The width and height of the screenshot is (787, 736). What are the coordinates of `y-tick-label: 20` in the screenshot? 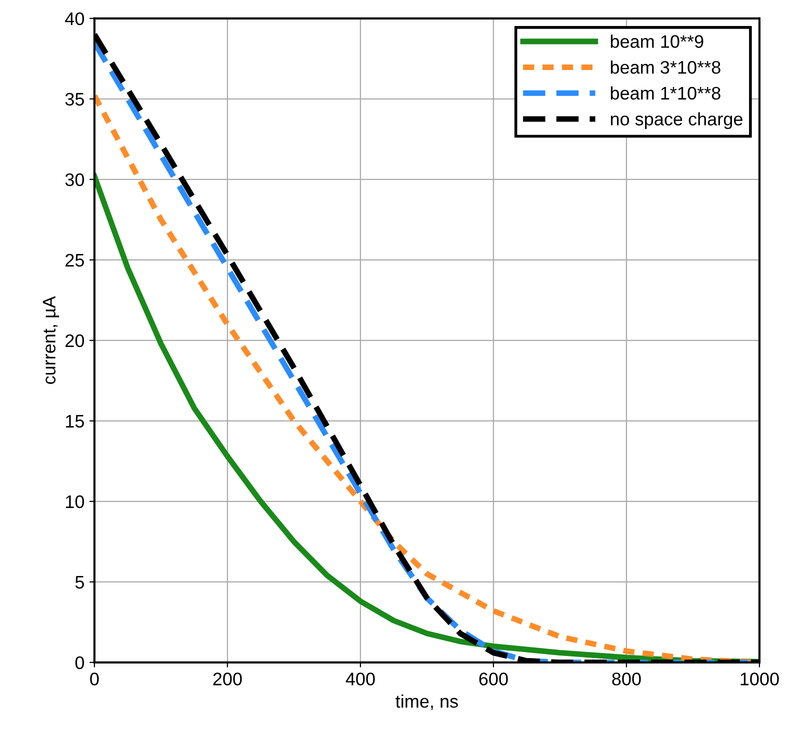 It's located at (75, 341).